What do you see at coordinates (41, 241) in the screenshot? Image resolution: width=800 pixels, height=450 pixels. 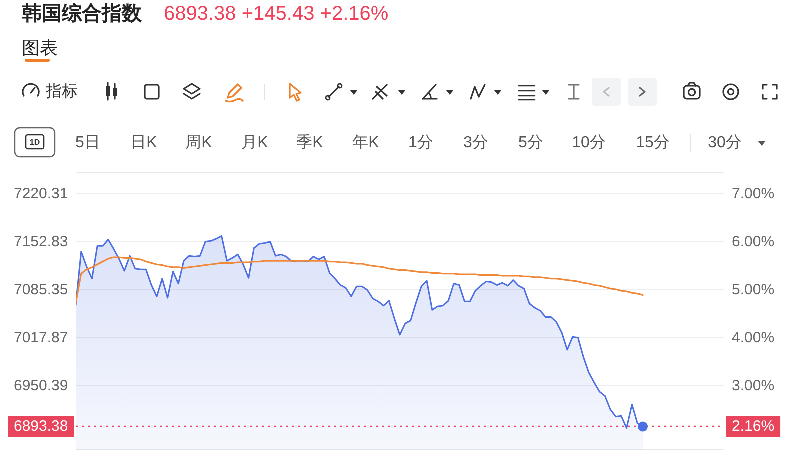 I see `y-tick-label: 7152.83` at bounding box center [41, 241].